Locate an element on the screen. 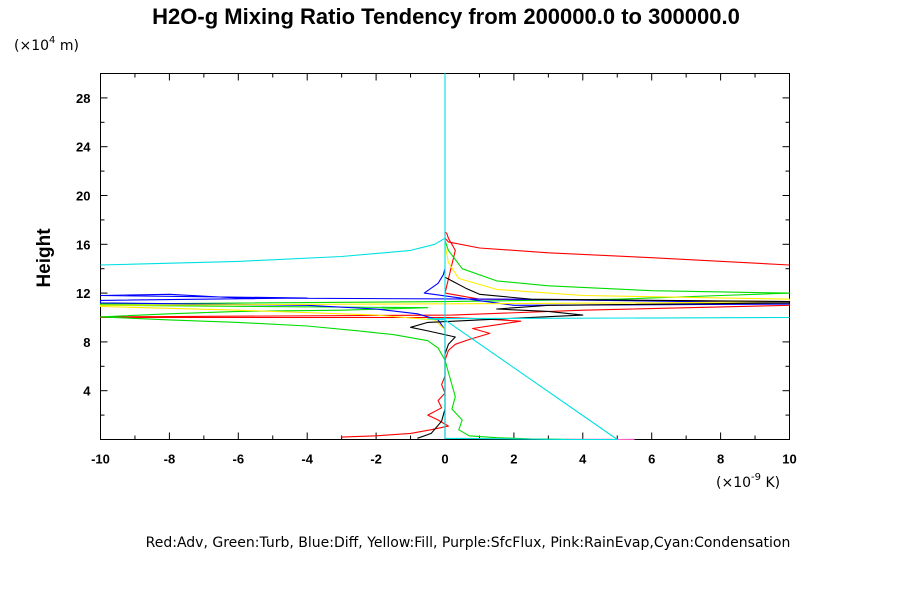 The width and height of the screenshot is (900, 605). x-tick-label: -4 is located at coordinates (307, 459).